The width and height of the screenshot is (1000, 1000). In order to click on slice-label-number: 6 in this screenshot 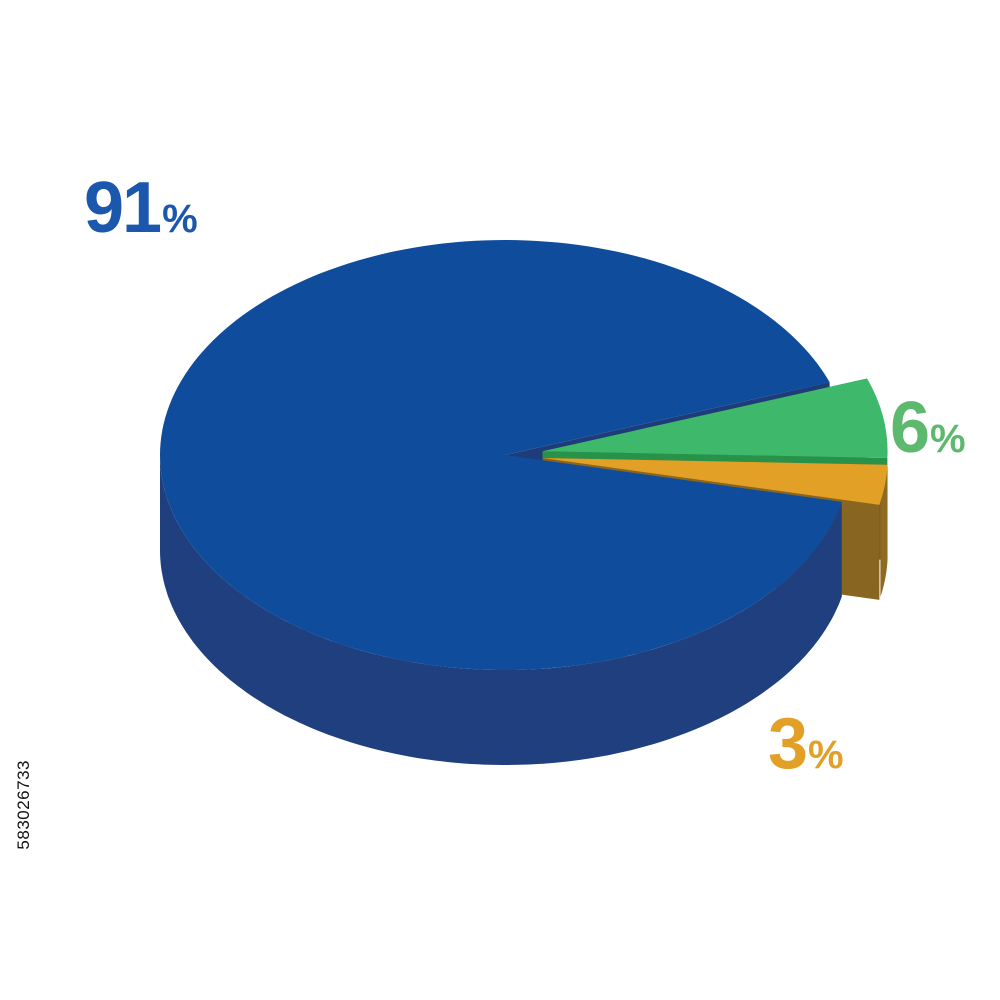, I will do `click(910, 428)`.